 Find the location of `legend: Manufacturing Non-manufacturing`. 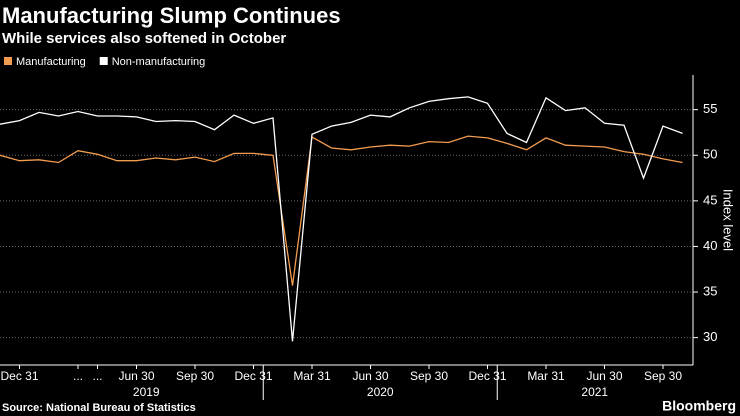

legend: Manufacturing Non-manufacturing is located at coordinates (104, 62).